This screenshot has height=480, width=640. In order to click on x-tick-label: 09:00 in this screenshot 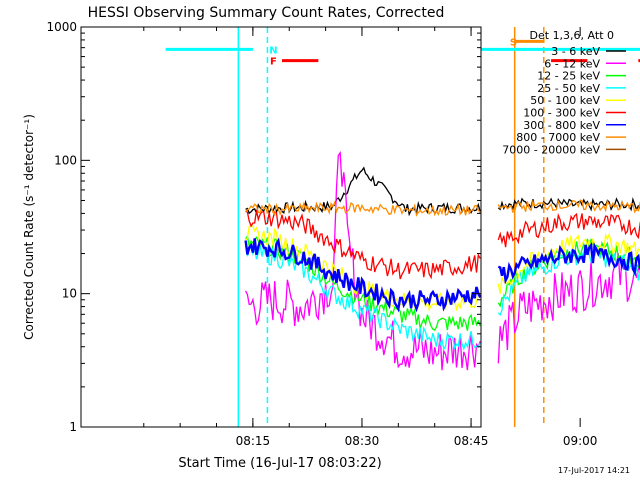, I will do `click(580, 441)`.